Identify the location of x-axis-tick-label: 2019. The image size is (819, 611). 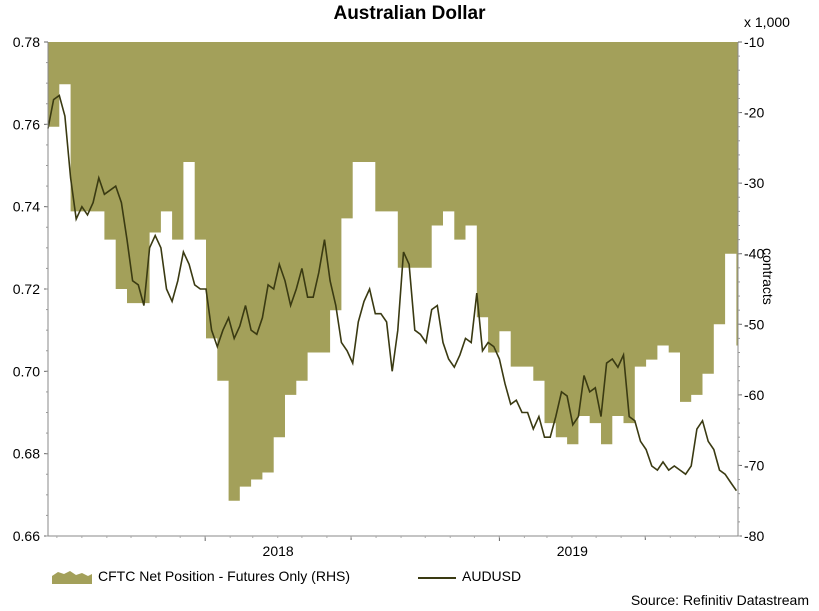
(572, 551).